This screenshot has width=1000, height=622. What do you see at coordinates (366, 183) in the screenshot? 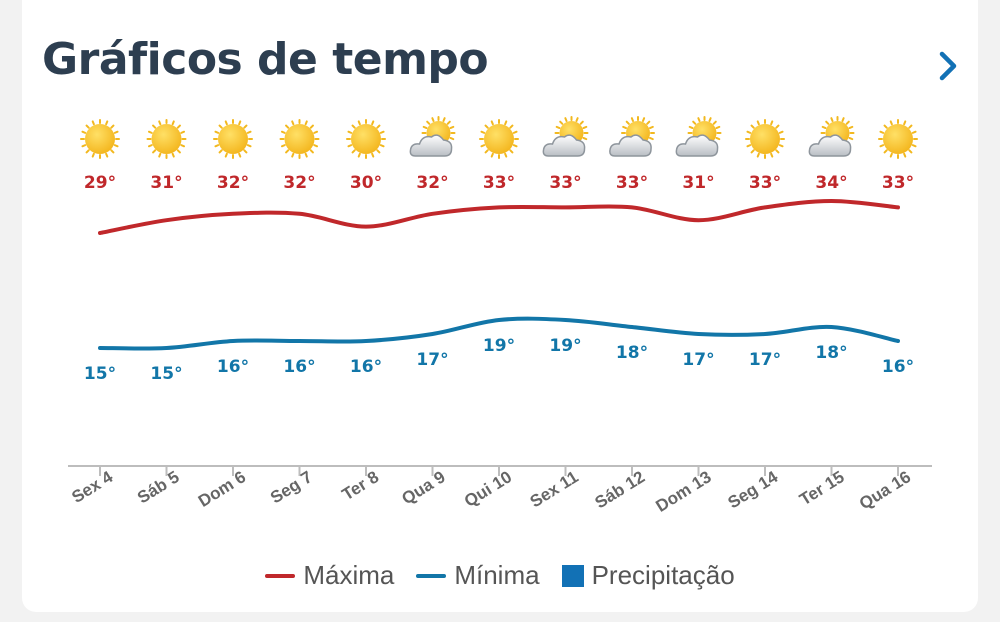
I see `max-temp-label: 30°` at bounding box center [366, 183].